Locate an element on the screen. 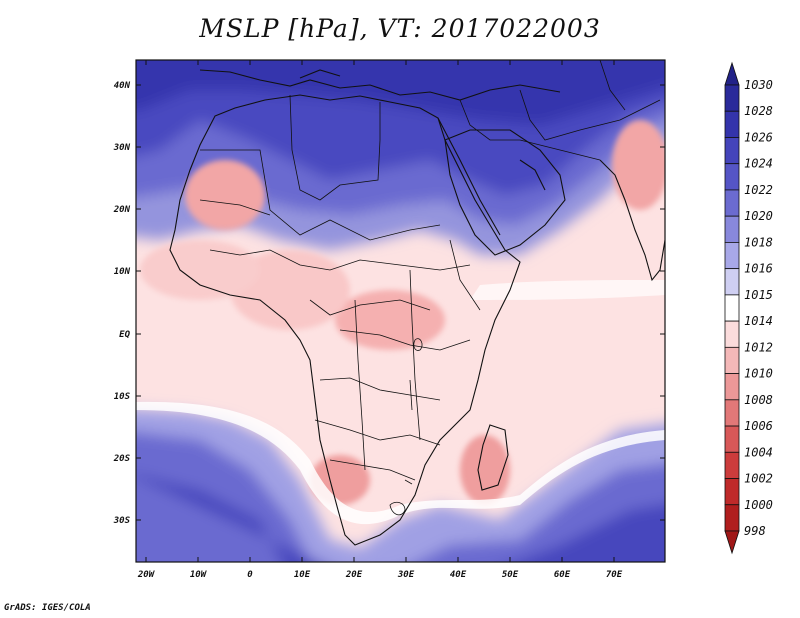  lon-label: 40E is located at coordinates (458, 575).